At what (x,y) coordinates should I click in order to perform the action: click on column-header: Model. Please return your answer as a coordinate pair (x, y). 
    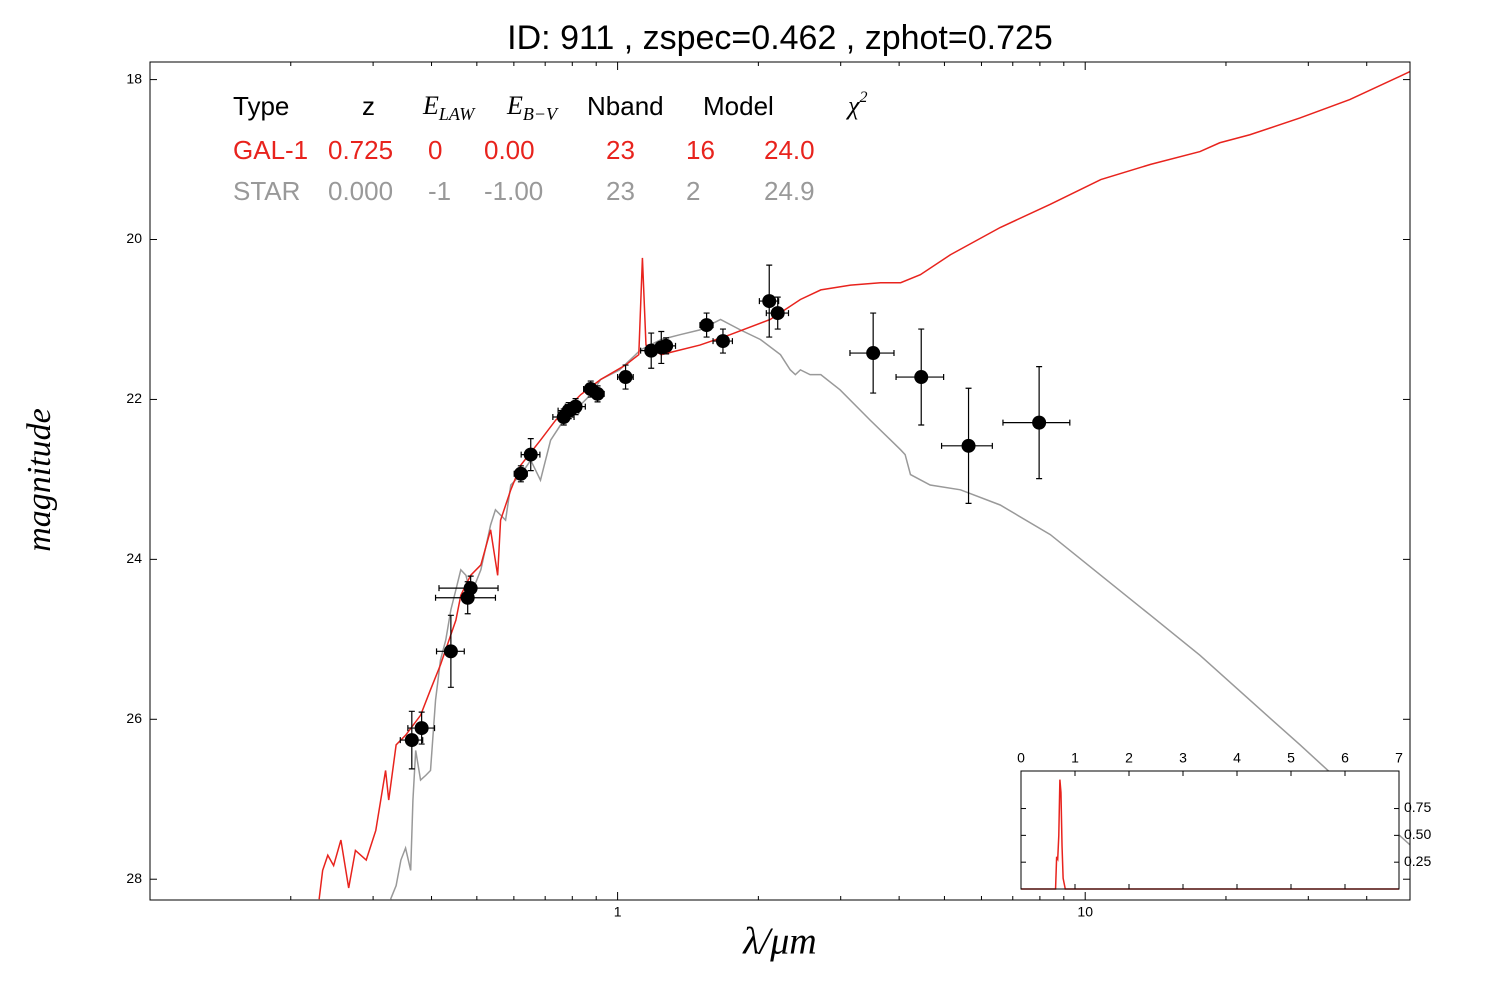
    Looking at the image, I should click on (738, 106).